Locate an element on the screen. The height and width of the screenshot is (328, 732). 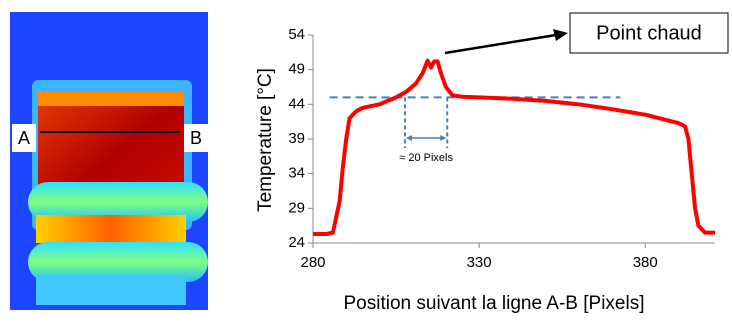
y-tick-label: 44 is located at coordinates (296, 103).